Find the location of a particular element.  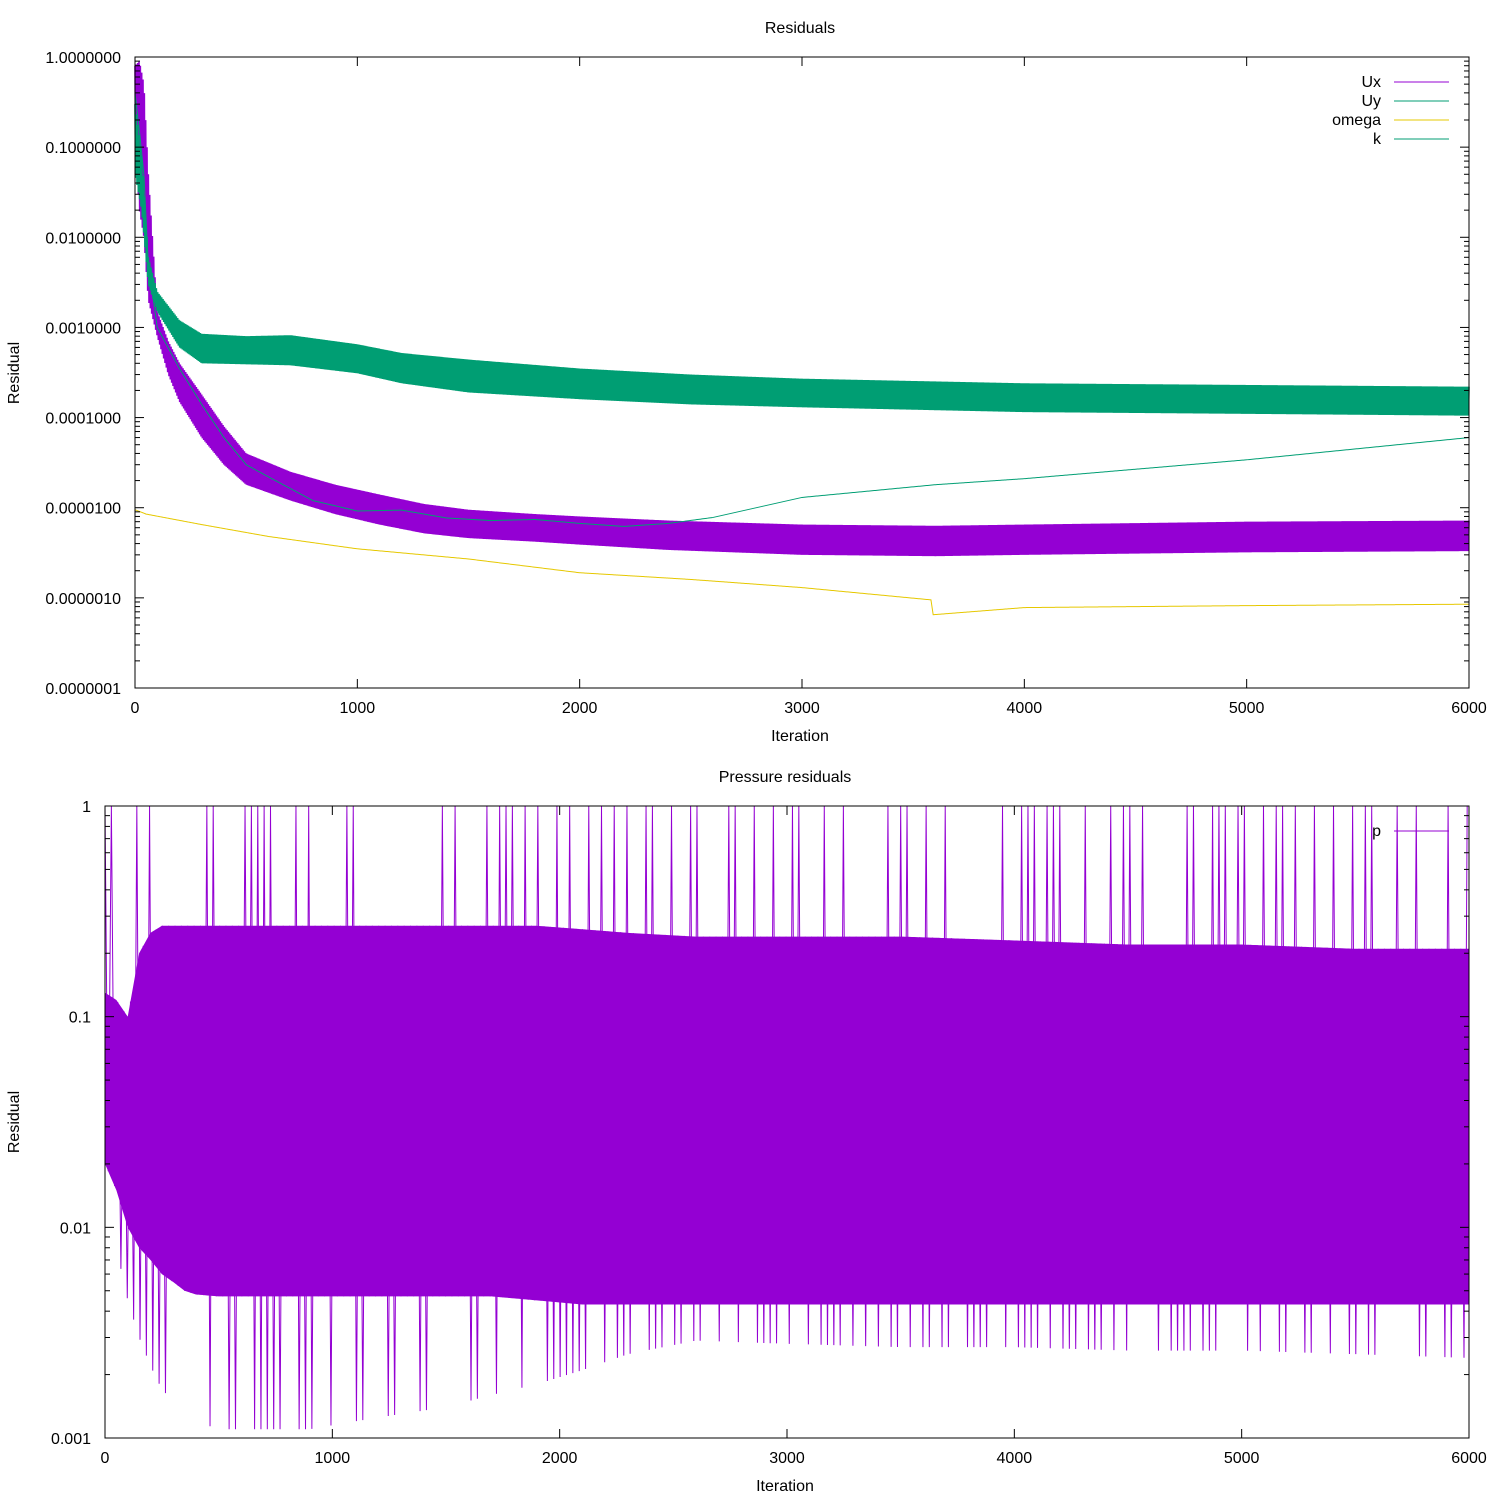

legend-label-Uy: Uy is located at coordinates (1371, 101).